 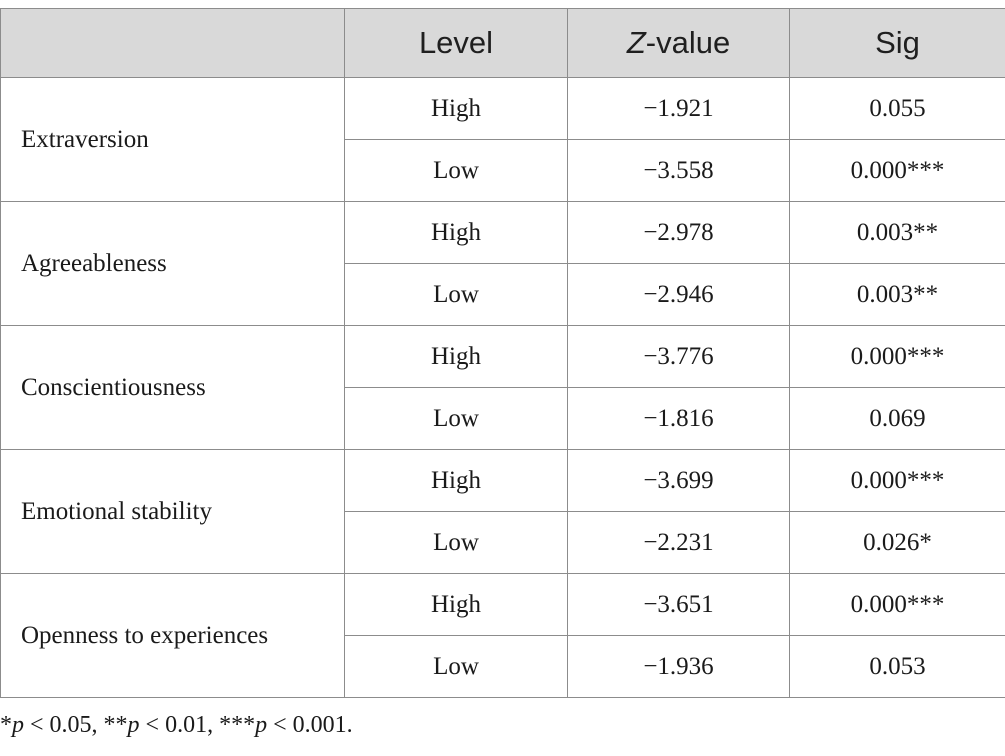 I want to click on trait-cell: Emotional stability, so click(x=172, y=511).